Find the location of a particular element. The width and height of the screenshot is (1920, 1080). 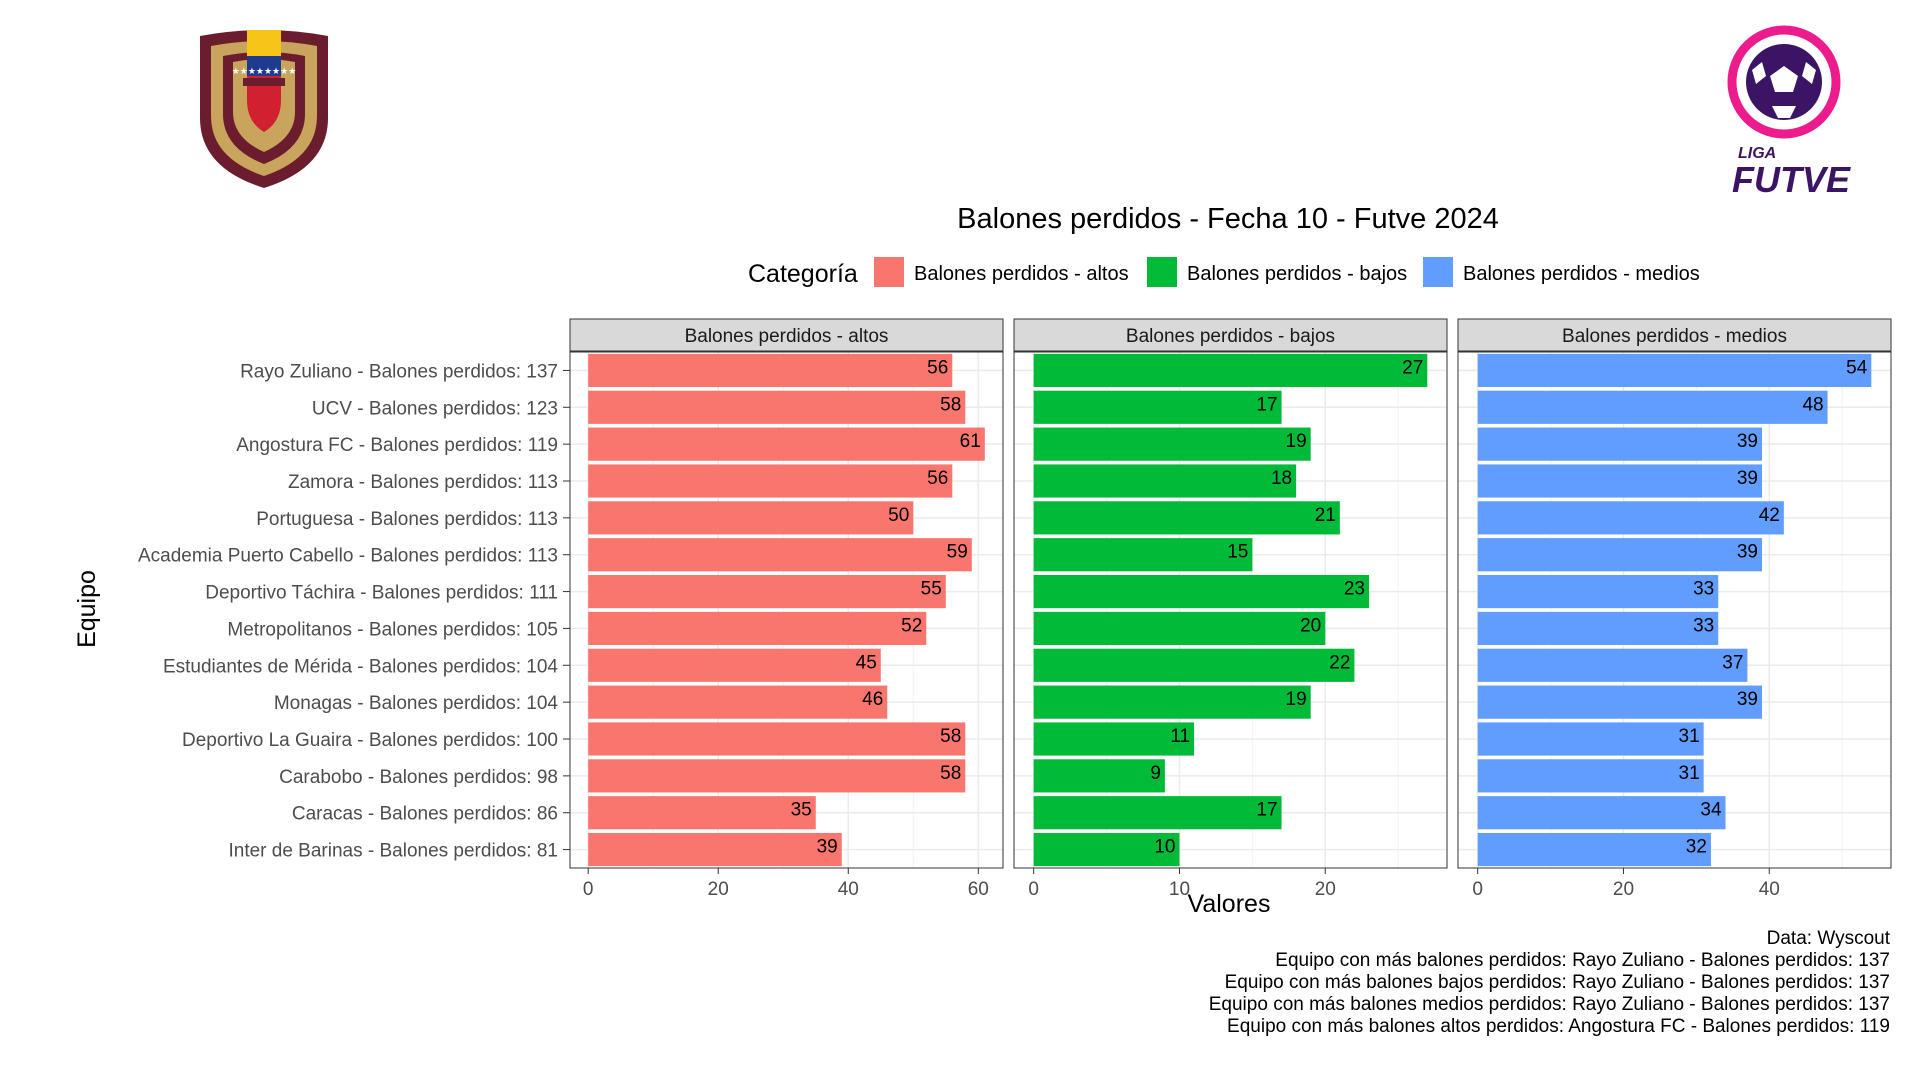

x-tick-label-1-1: 0 is located at coordinates (588, 889).